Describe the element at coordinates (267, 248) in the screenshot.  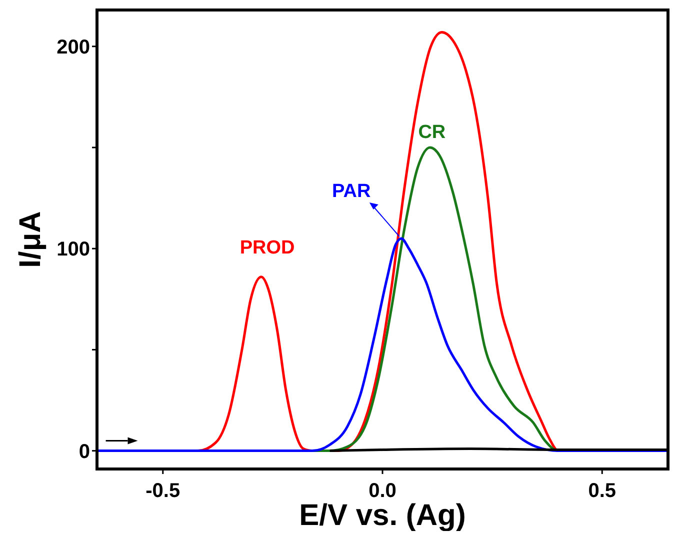
I see `annotation: PROD` at that location.